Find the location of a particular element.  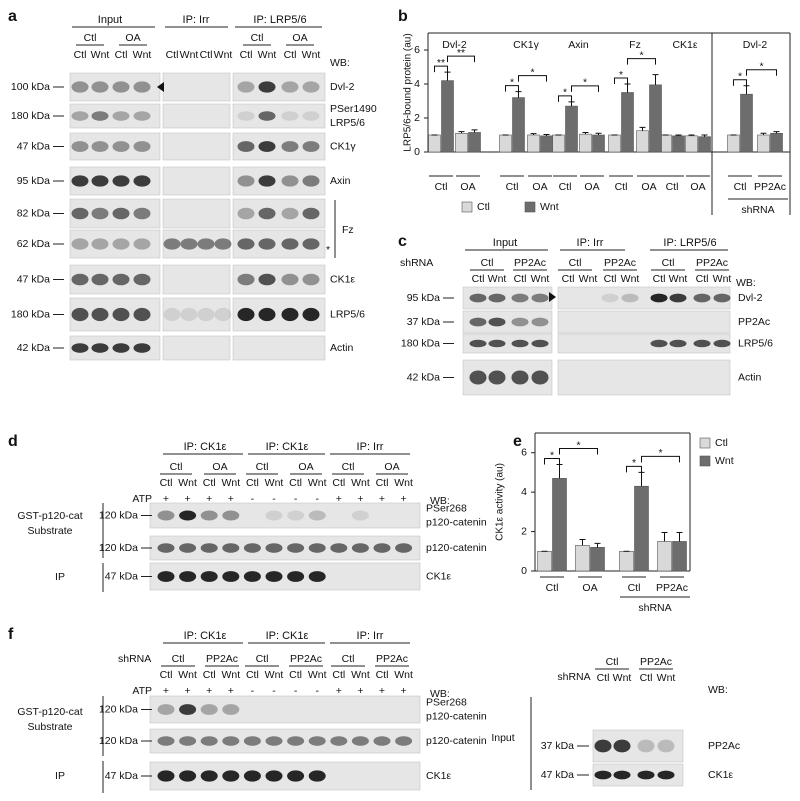

subgroup-label: shRNA is located at coordinates (757, 210).